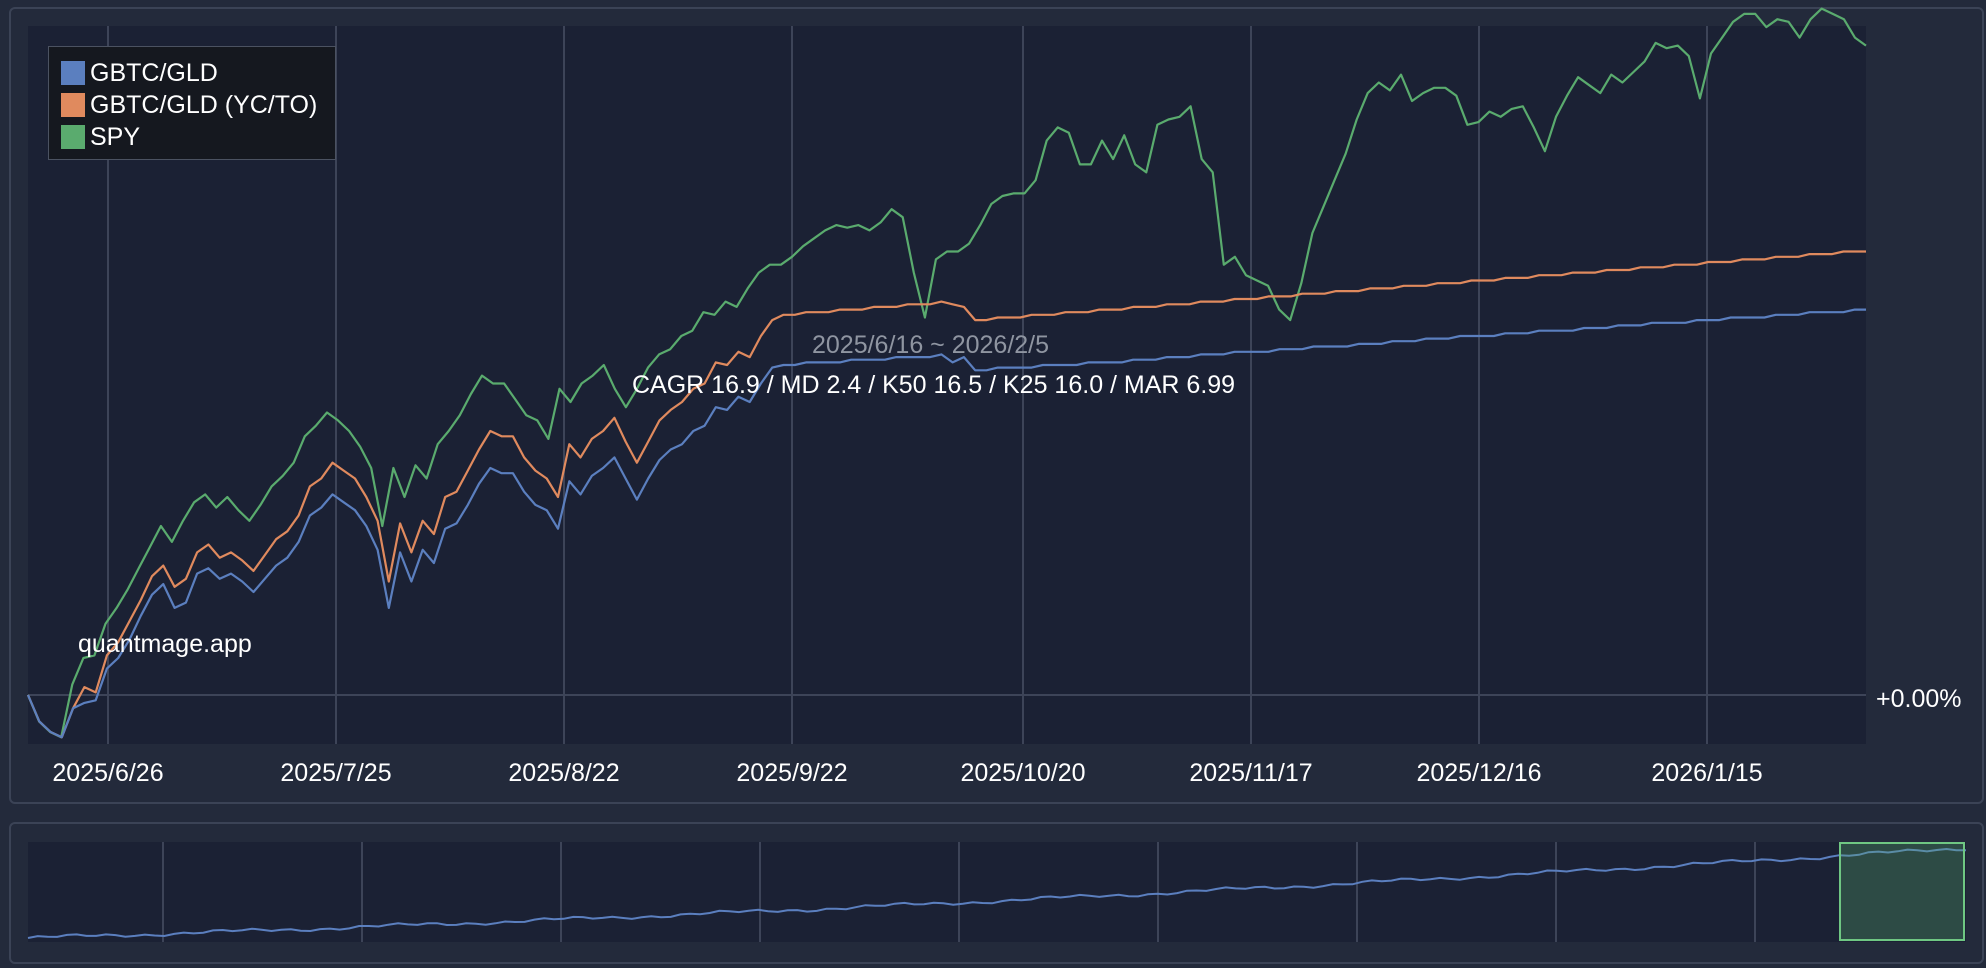 The width and height of the screenshot is (1986, 968). I want to click on watermark: quantmage.app, so click(165, 644).